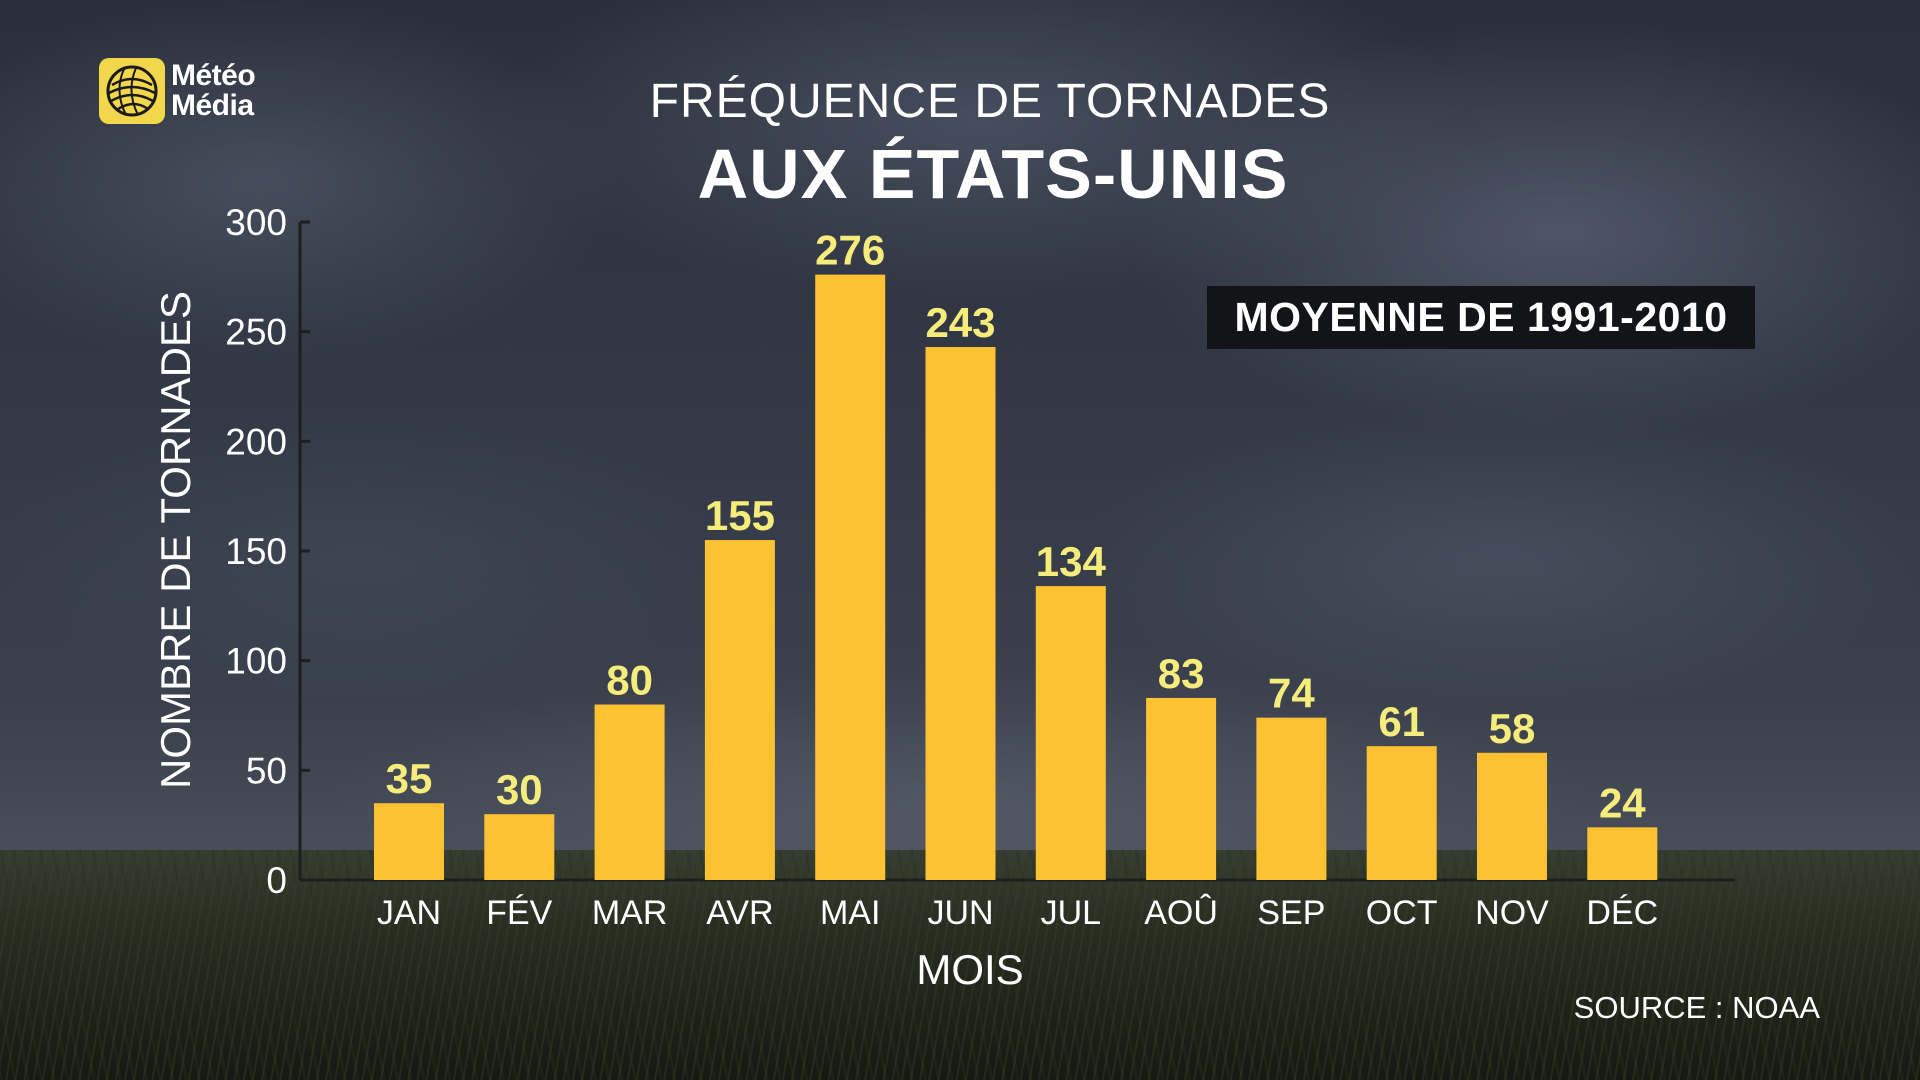  What do you see at coordinates (409, 913) in the screenshot?
I see `x-tick-label: JAN` at bounding box center [409, 913].